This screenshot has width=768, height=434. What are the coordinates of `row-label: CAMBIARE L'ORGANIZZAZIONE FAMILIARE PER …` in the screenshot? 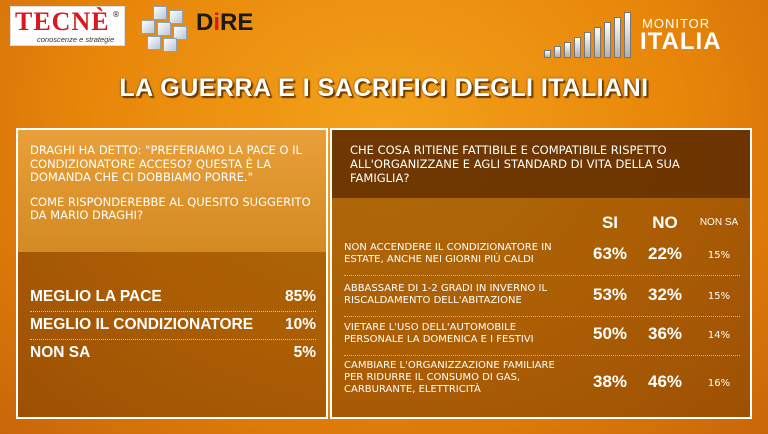 It's located at (449, 377).